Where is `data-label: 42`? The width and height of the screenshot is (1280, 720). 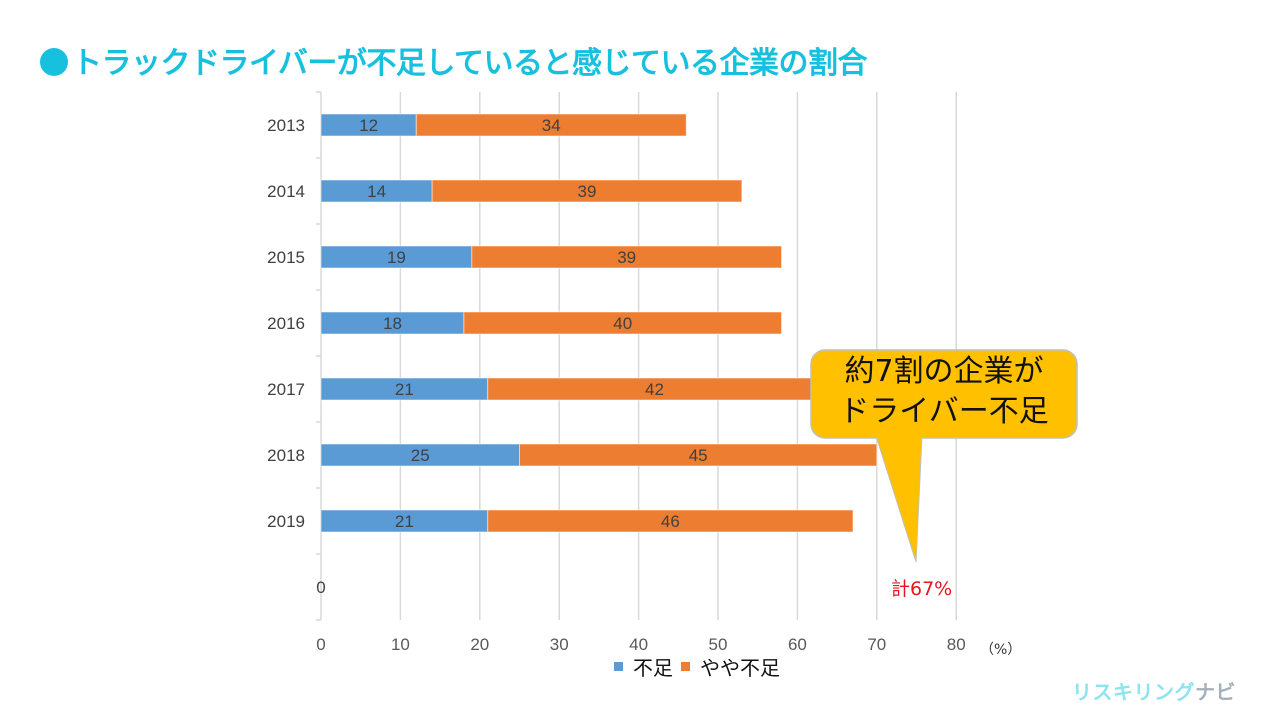
data-label: 42 is located at coordinates (654, 389).